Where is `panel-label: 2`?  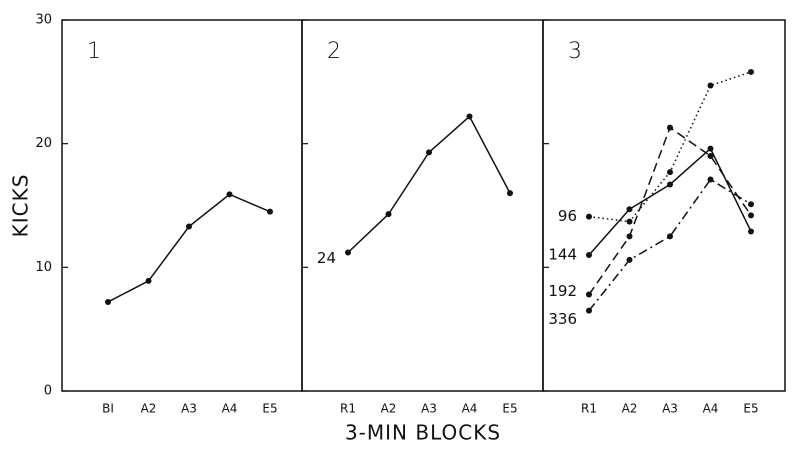 panel-label: 2 is located at coordinates (334, 51).